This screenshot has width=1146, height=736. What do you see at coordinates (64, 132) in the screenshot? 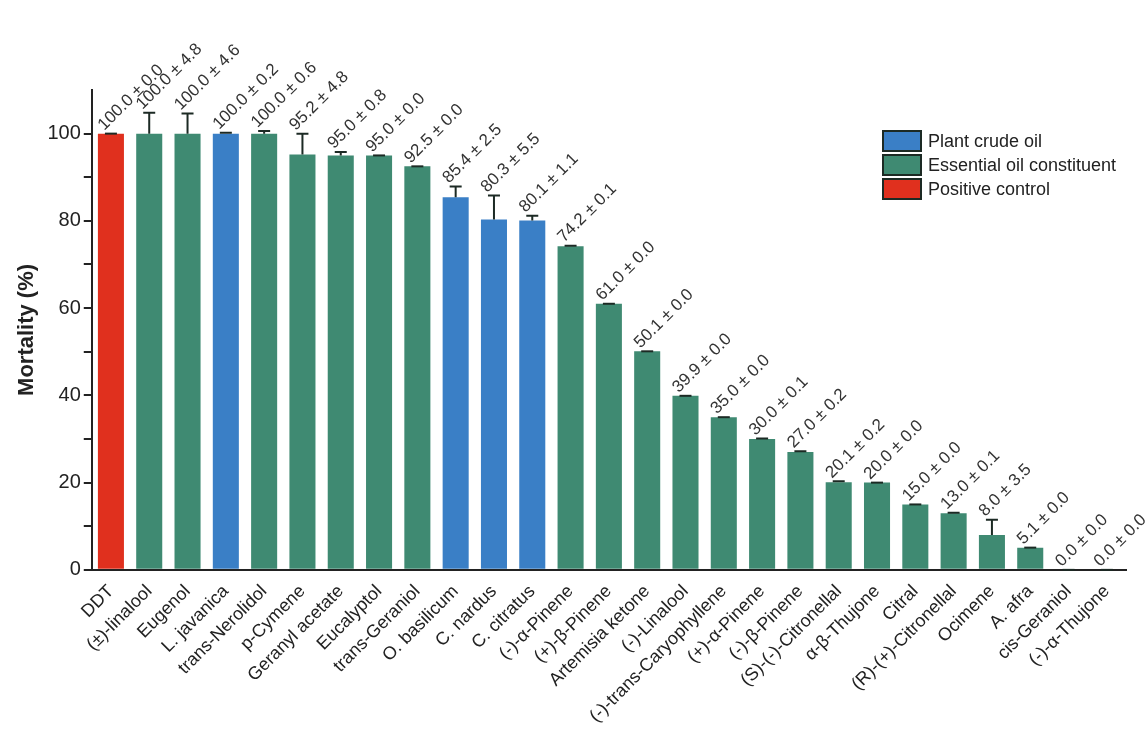
I see `y-tick-label: 100` at bounding box center [64, 132].